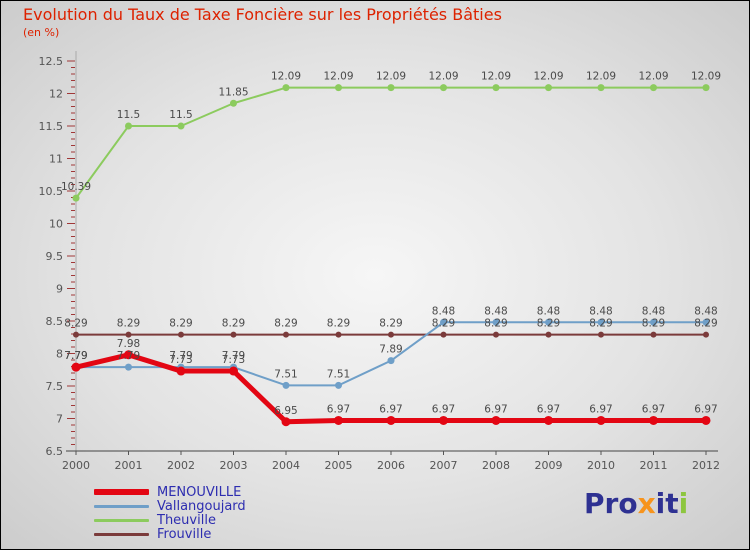 The width and height of the screenshot is (750, 550). What do you see at coordinates (129, 465) in the screenshot?
I see `svg-text: 2001` at bounding box center [129, 465].